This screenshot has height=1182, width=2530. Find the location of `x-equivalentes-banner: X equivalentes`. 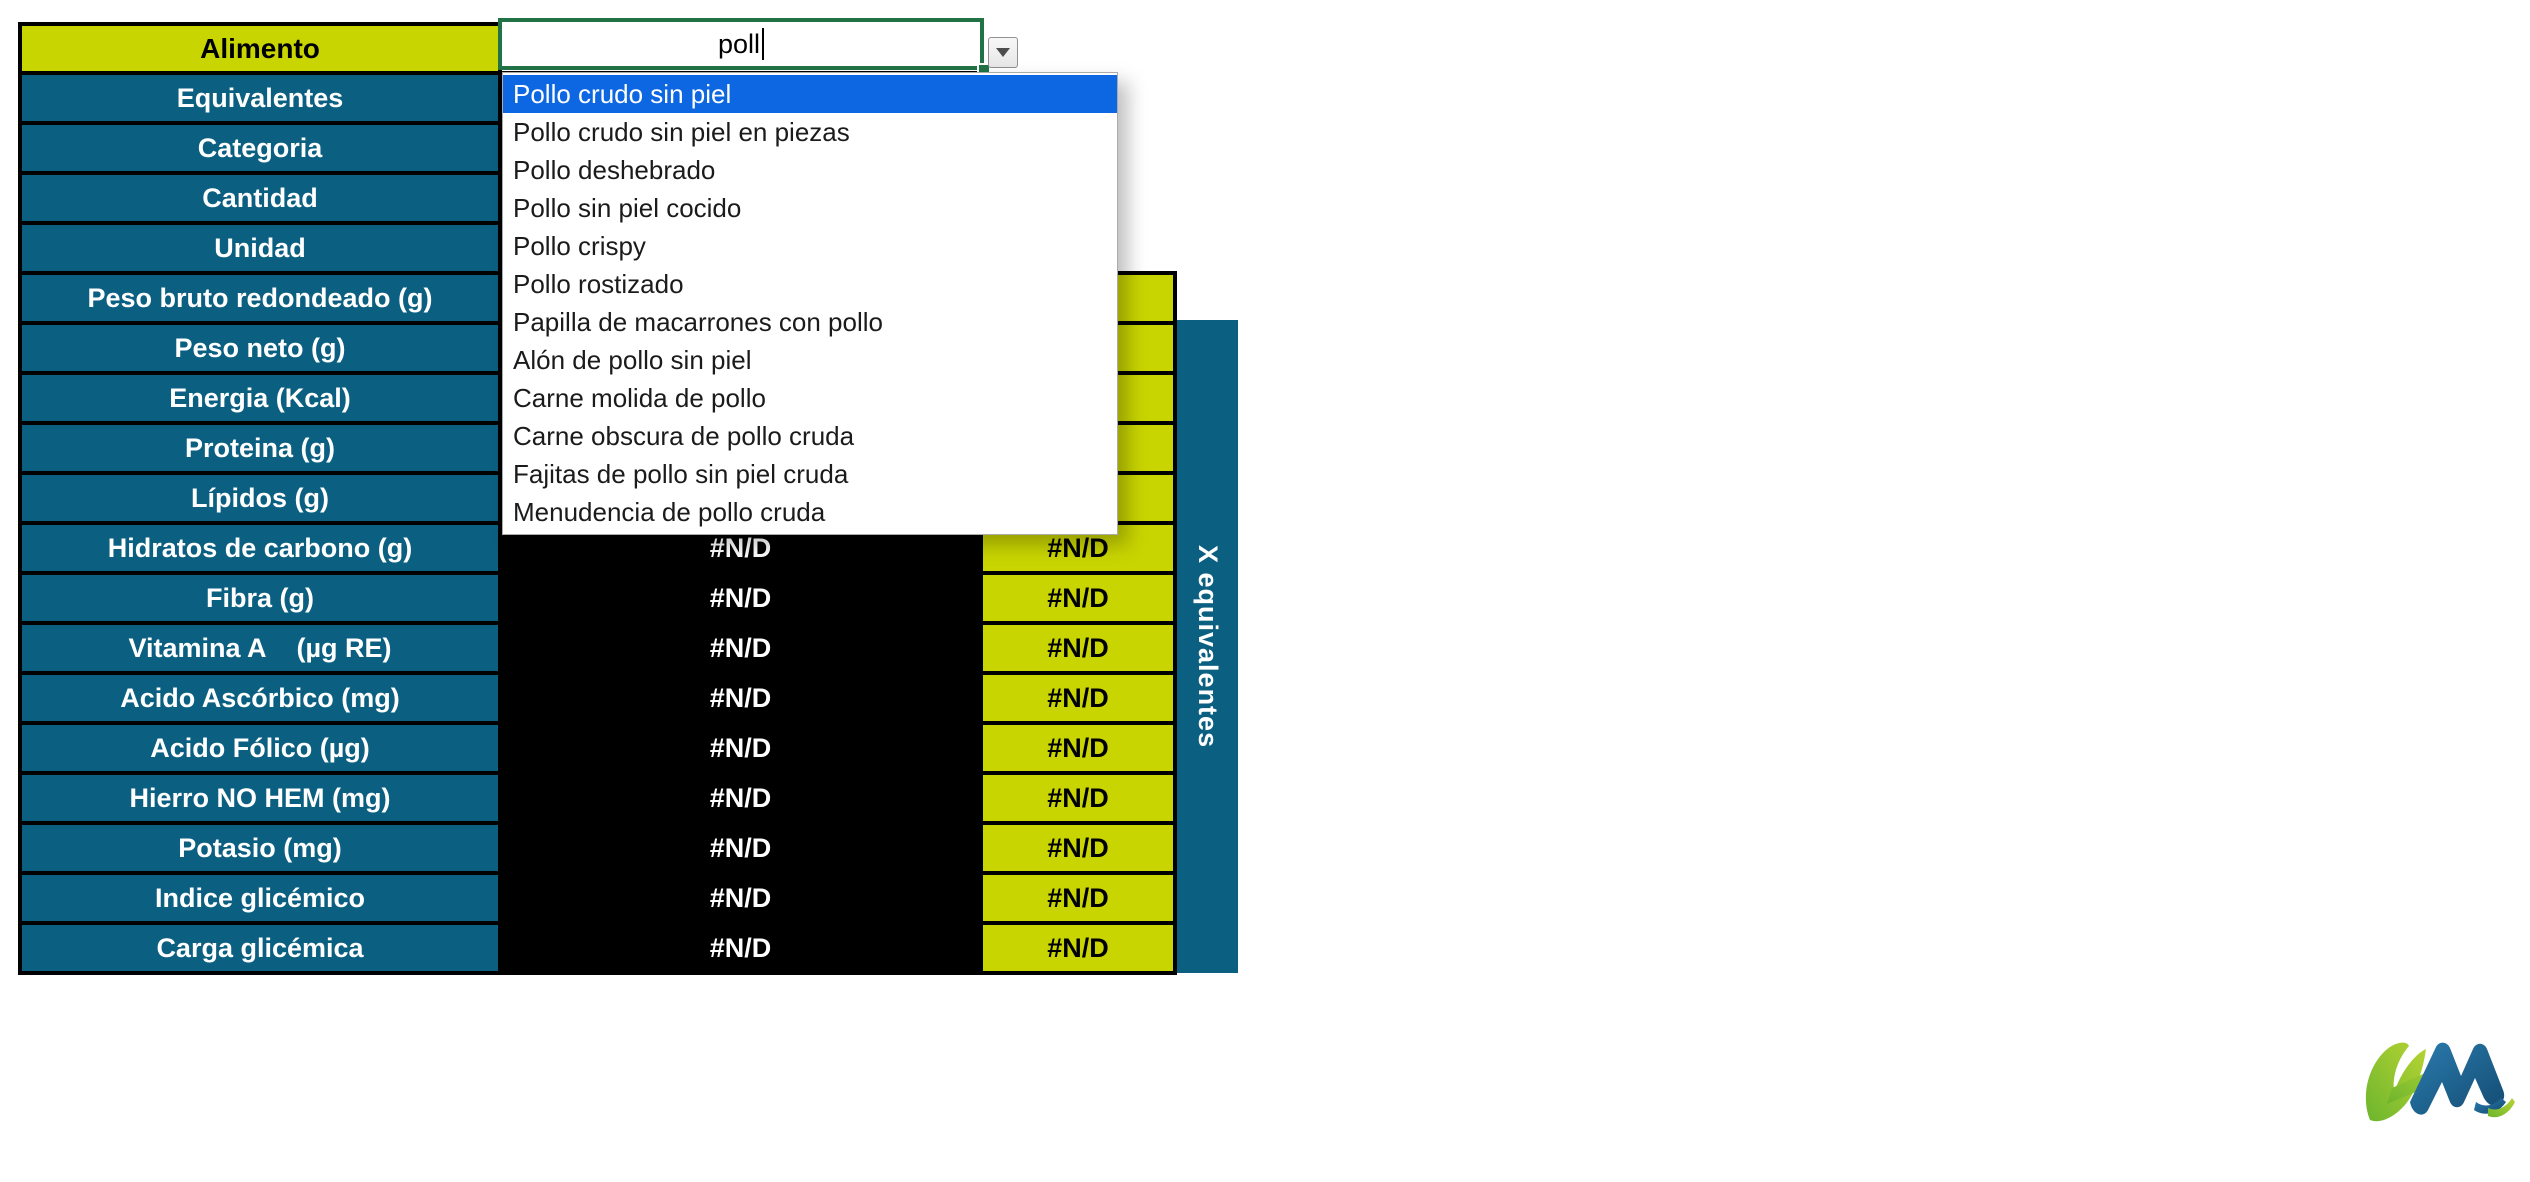

x-equivalentes-banner: X equivalentes is located at coordinates (1207, 646).